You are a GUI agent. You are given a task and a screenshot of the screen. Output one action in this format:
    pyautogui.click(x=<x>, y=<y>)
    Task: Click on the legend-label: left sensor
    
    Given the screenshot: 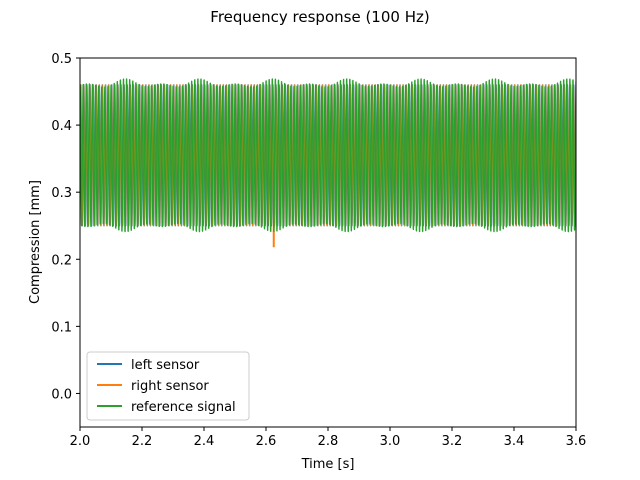 What is the action you would take?
    pyautogui.click(x=165, y=365)
    